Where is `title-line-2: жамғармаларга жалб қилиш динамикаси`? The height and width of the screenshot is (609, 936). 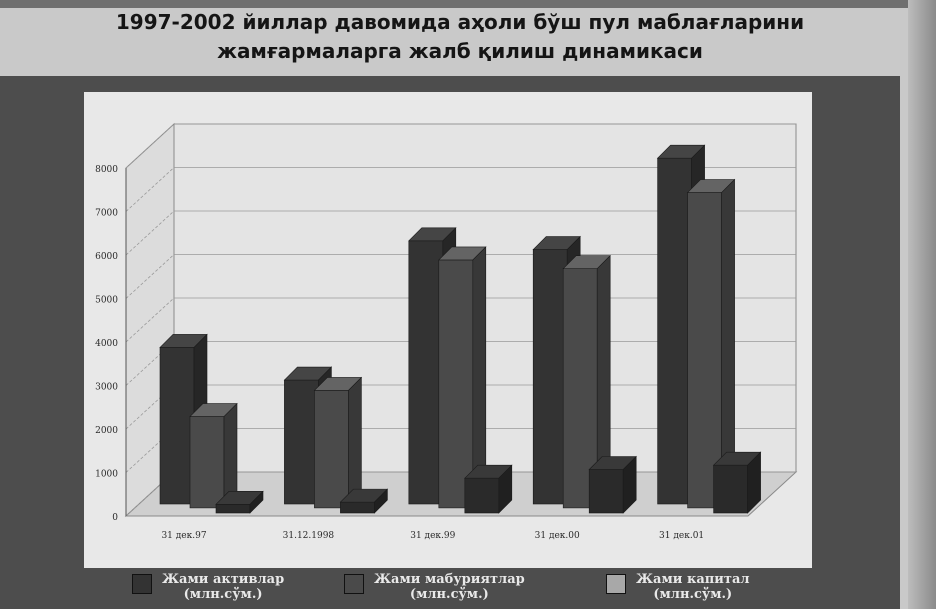
title-line-2: жамғармаларга жалб қилиш динамикаси is located at coordinates (460, 51).